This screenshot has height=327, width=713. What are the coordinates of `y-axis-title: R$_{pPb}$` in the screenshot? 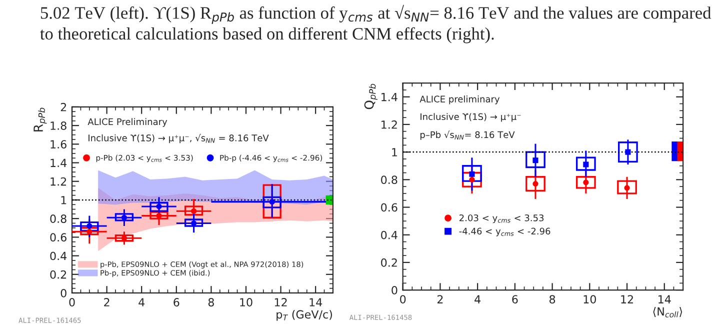 It's located at (40, 120).